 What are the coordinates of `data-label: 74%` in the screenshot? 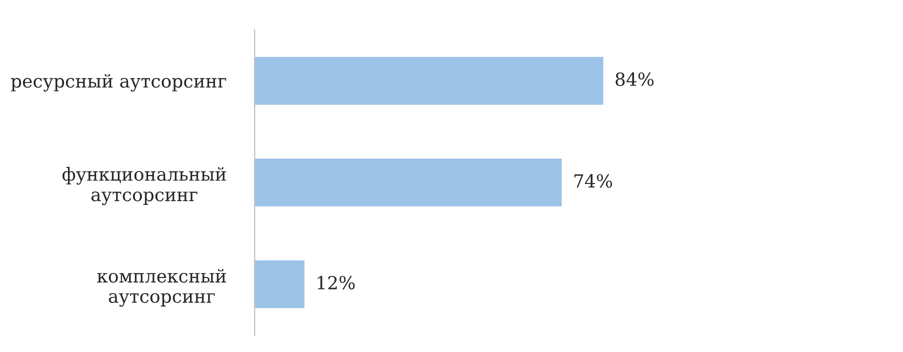 It's located at (593, 181).